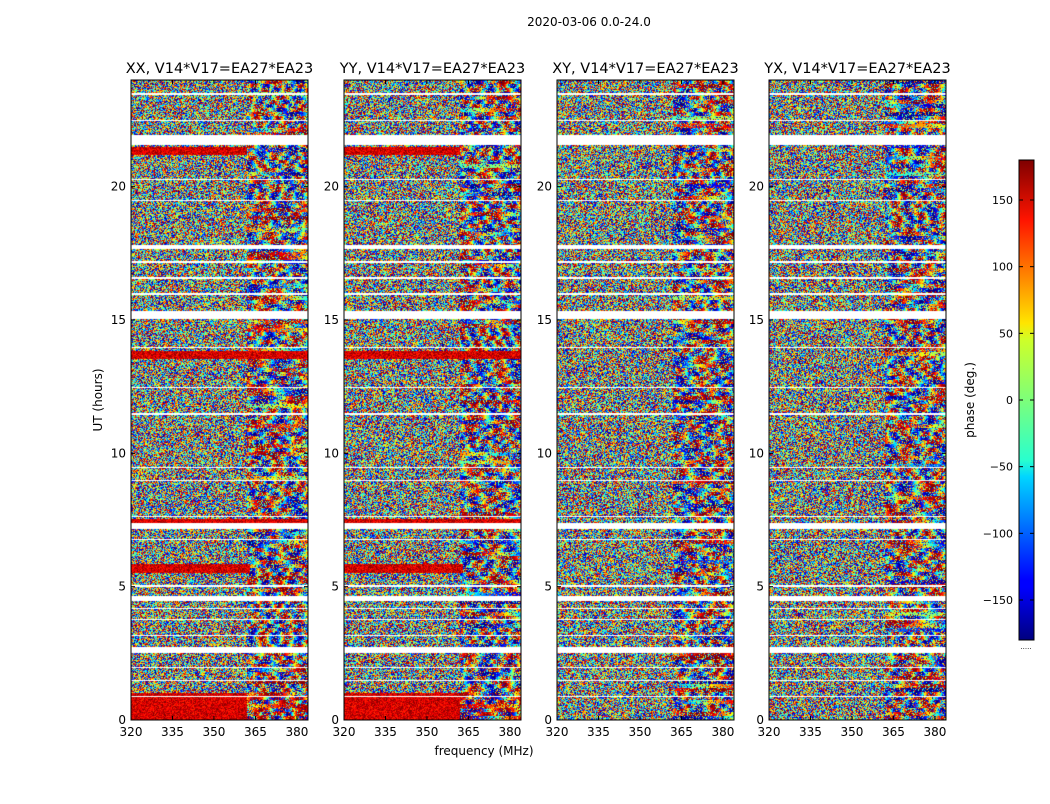 The image size is (1050, 804). Describe the element at coordinates (1026, 400) in the screenshot. I see `colorbar-gradient` at that location.